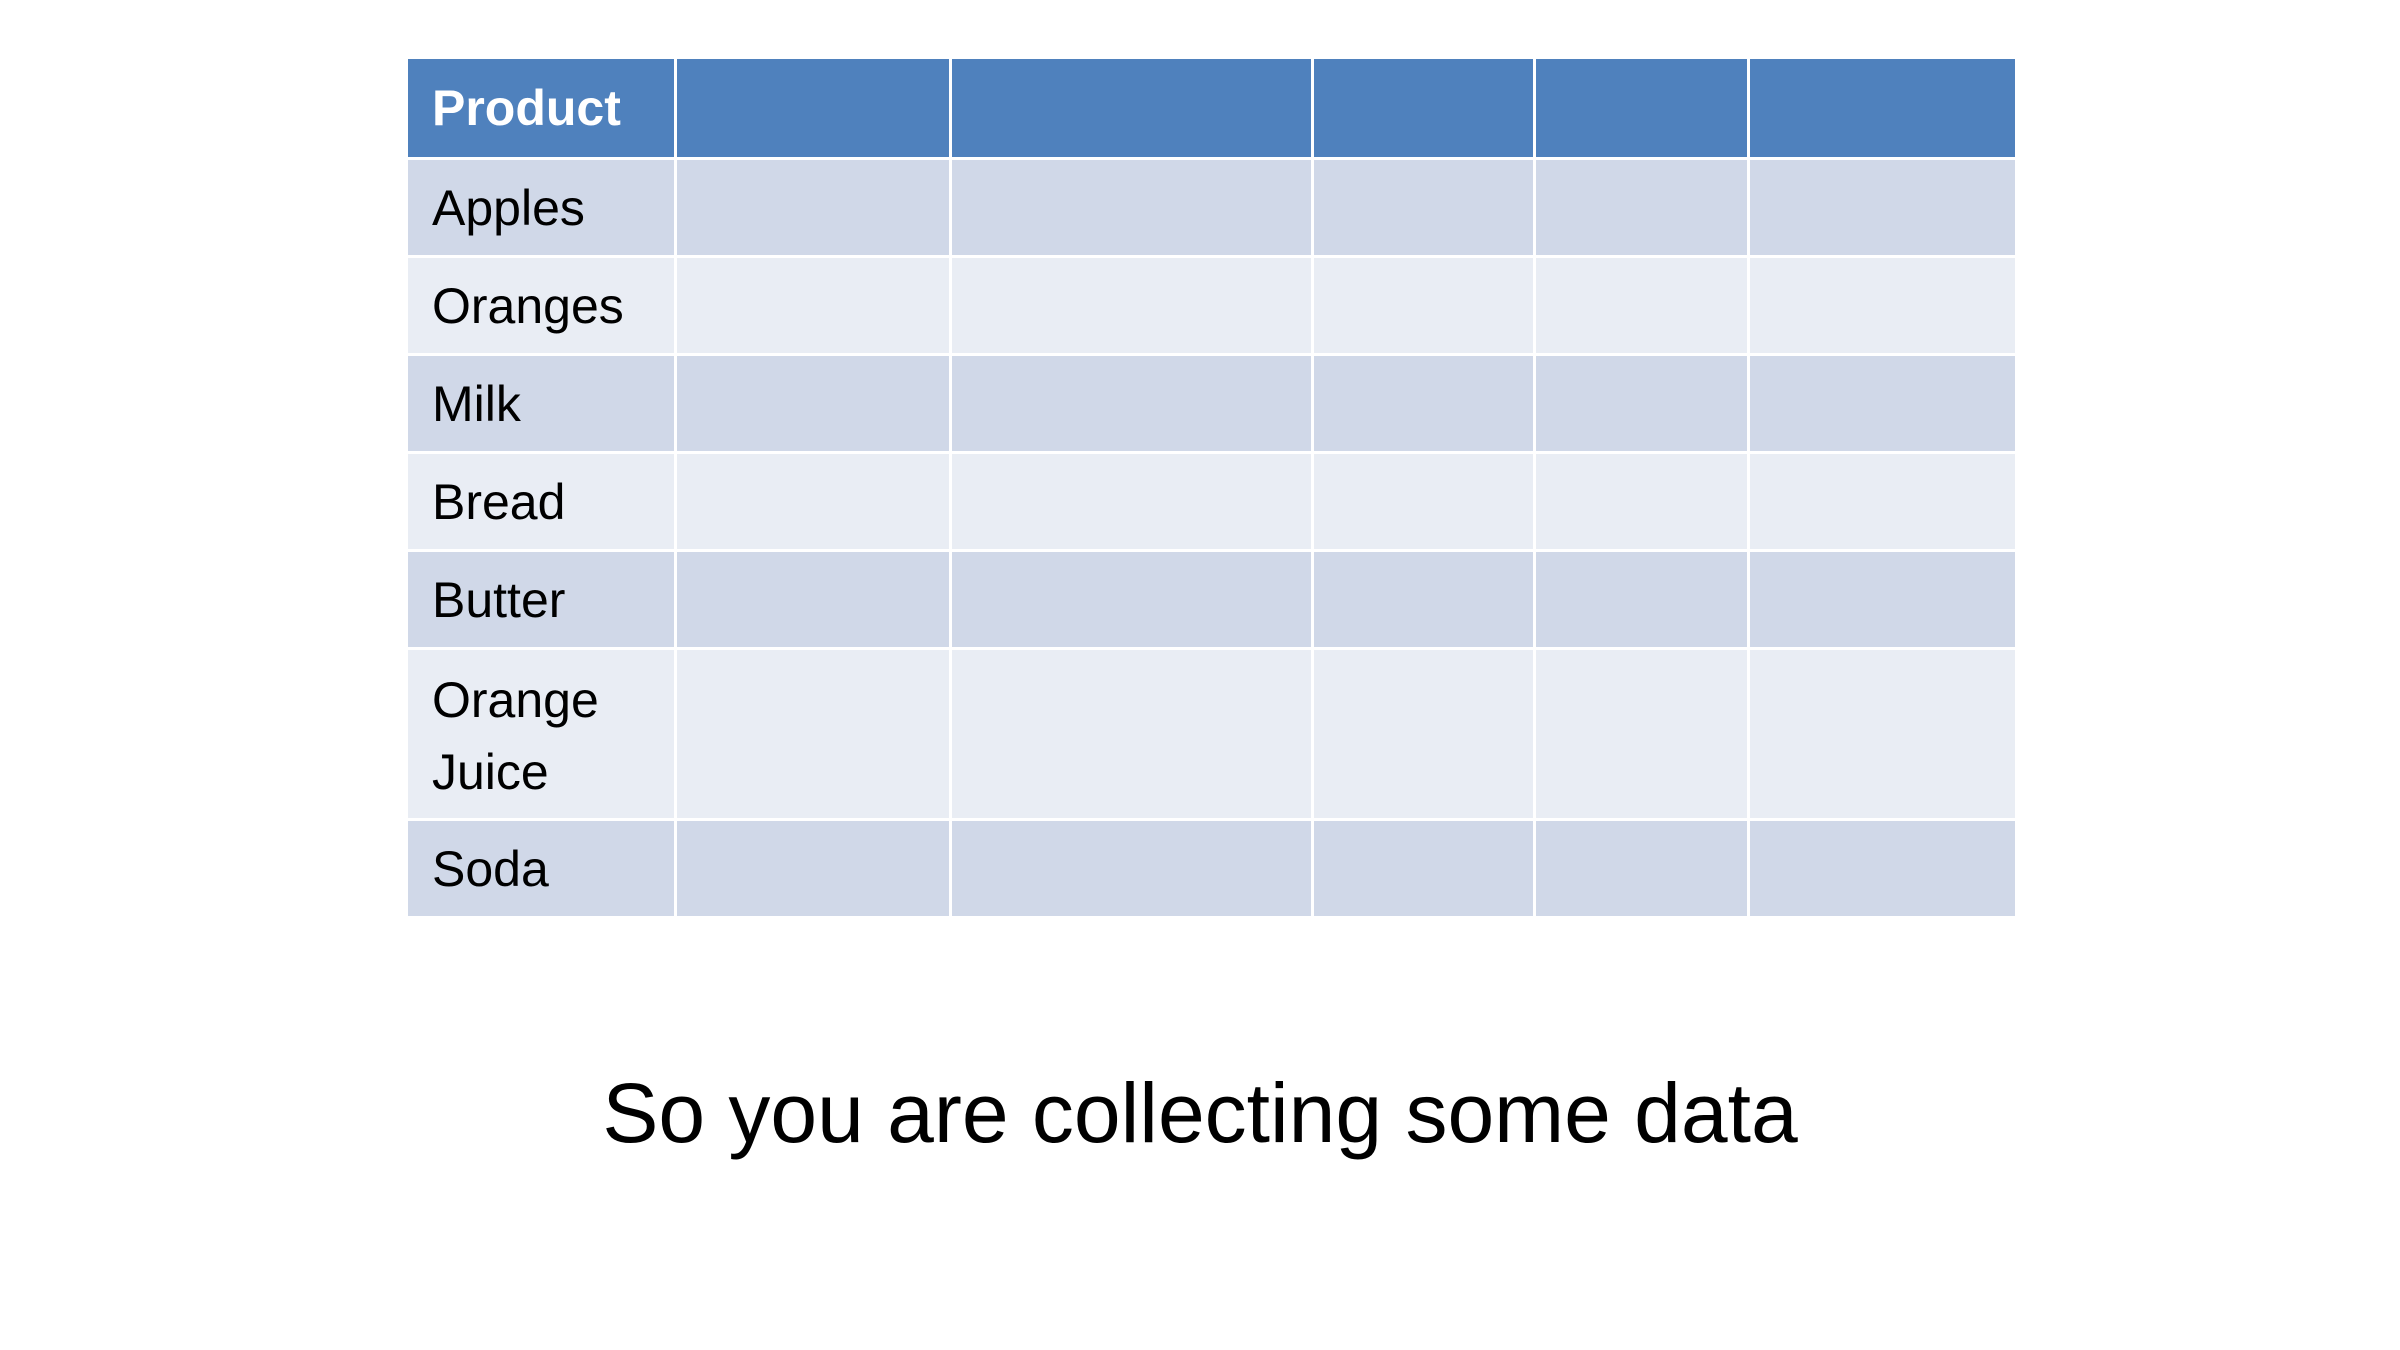  I want to click on header-cell-product: Product, so click(541, 108).